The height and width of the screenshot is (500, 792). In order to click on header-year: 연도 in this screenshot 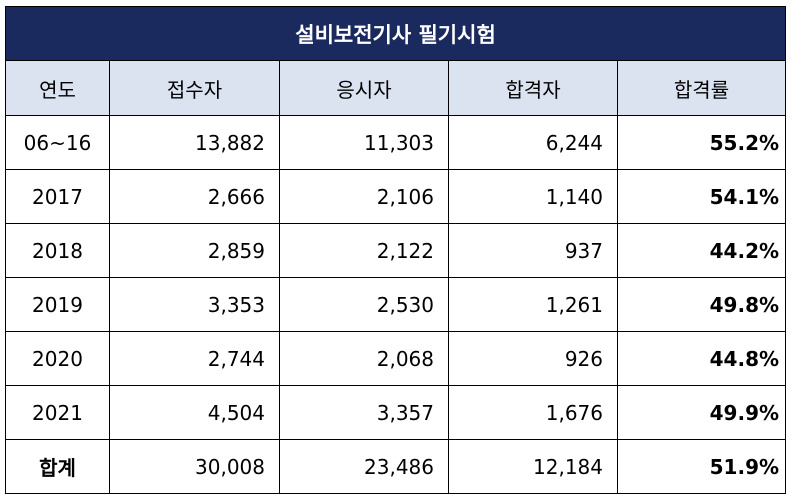, I will do `click(57, 88)`.